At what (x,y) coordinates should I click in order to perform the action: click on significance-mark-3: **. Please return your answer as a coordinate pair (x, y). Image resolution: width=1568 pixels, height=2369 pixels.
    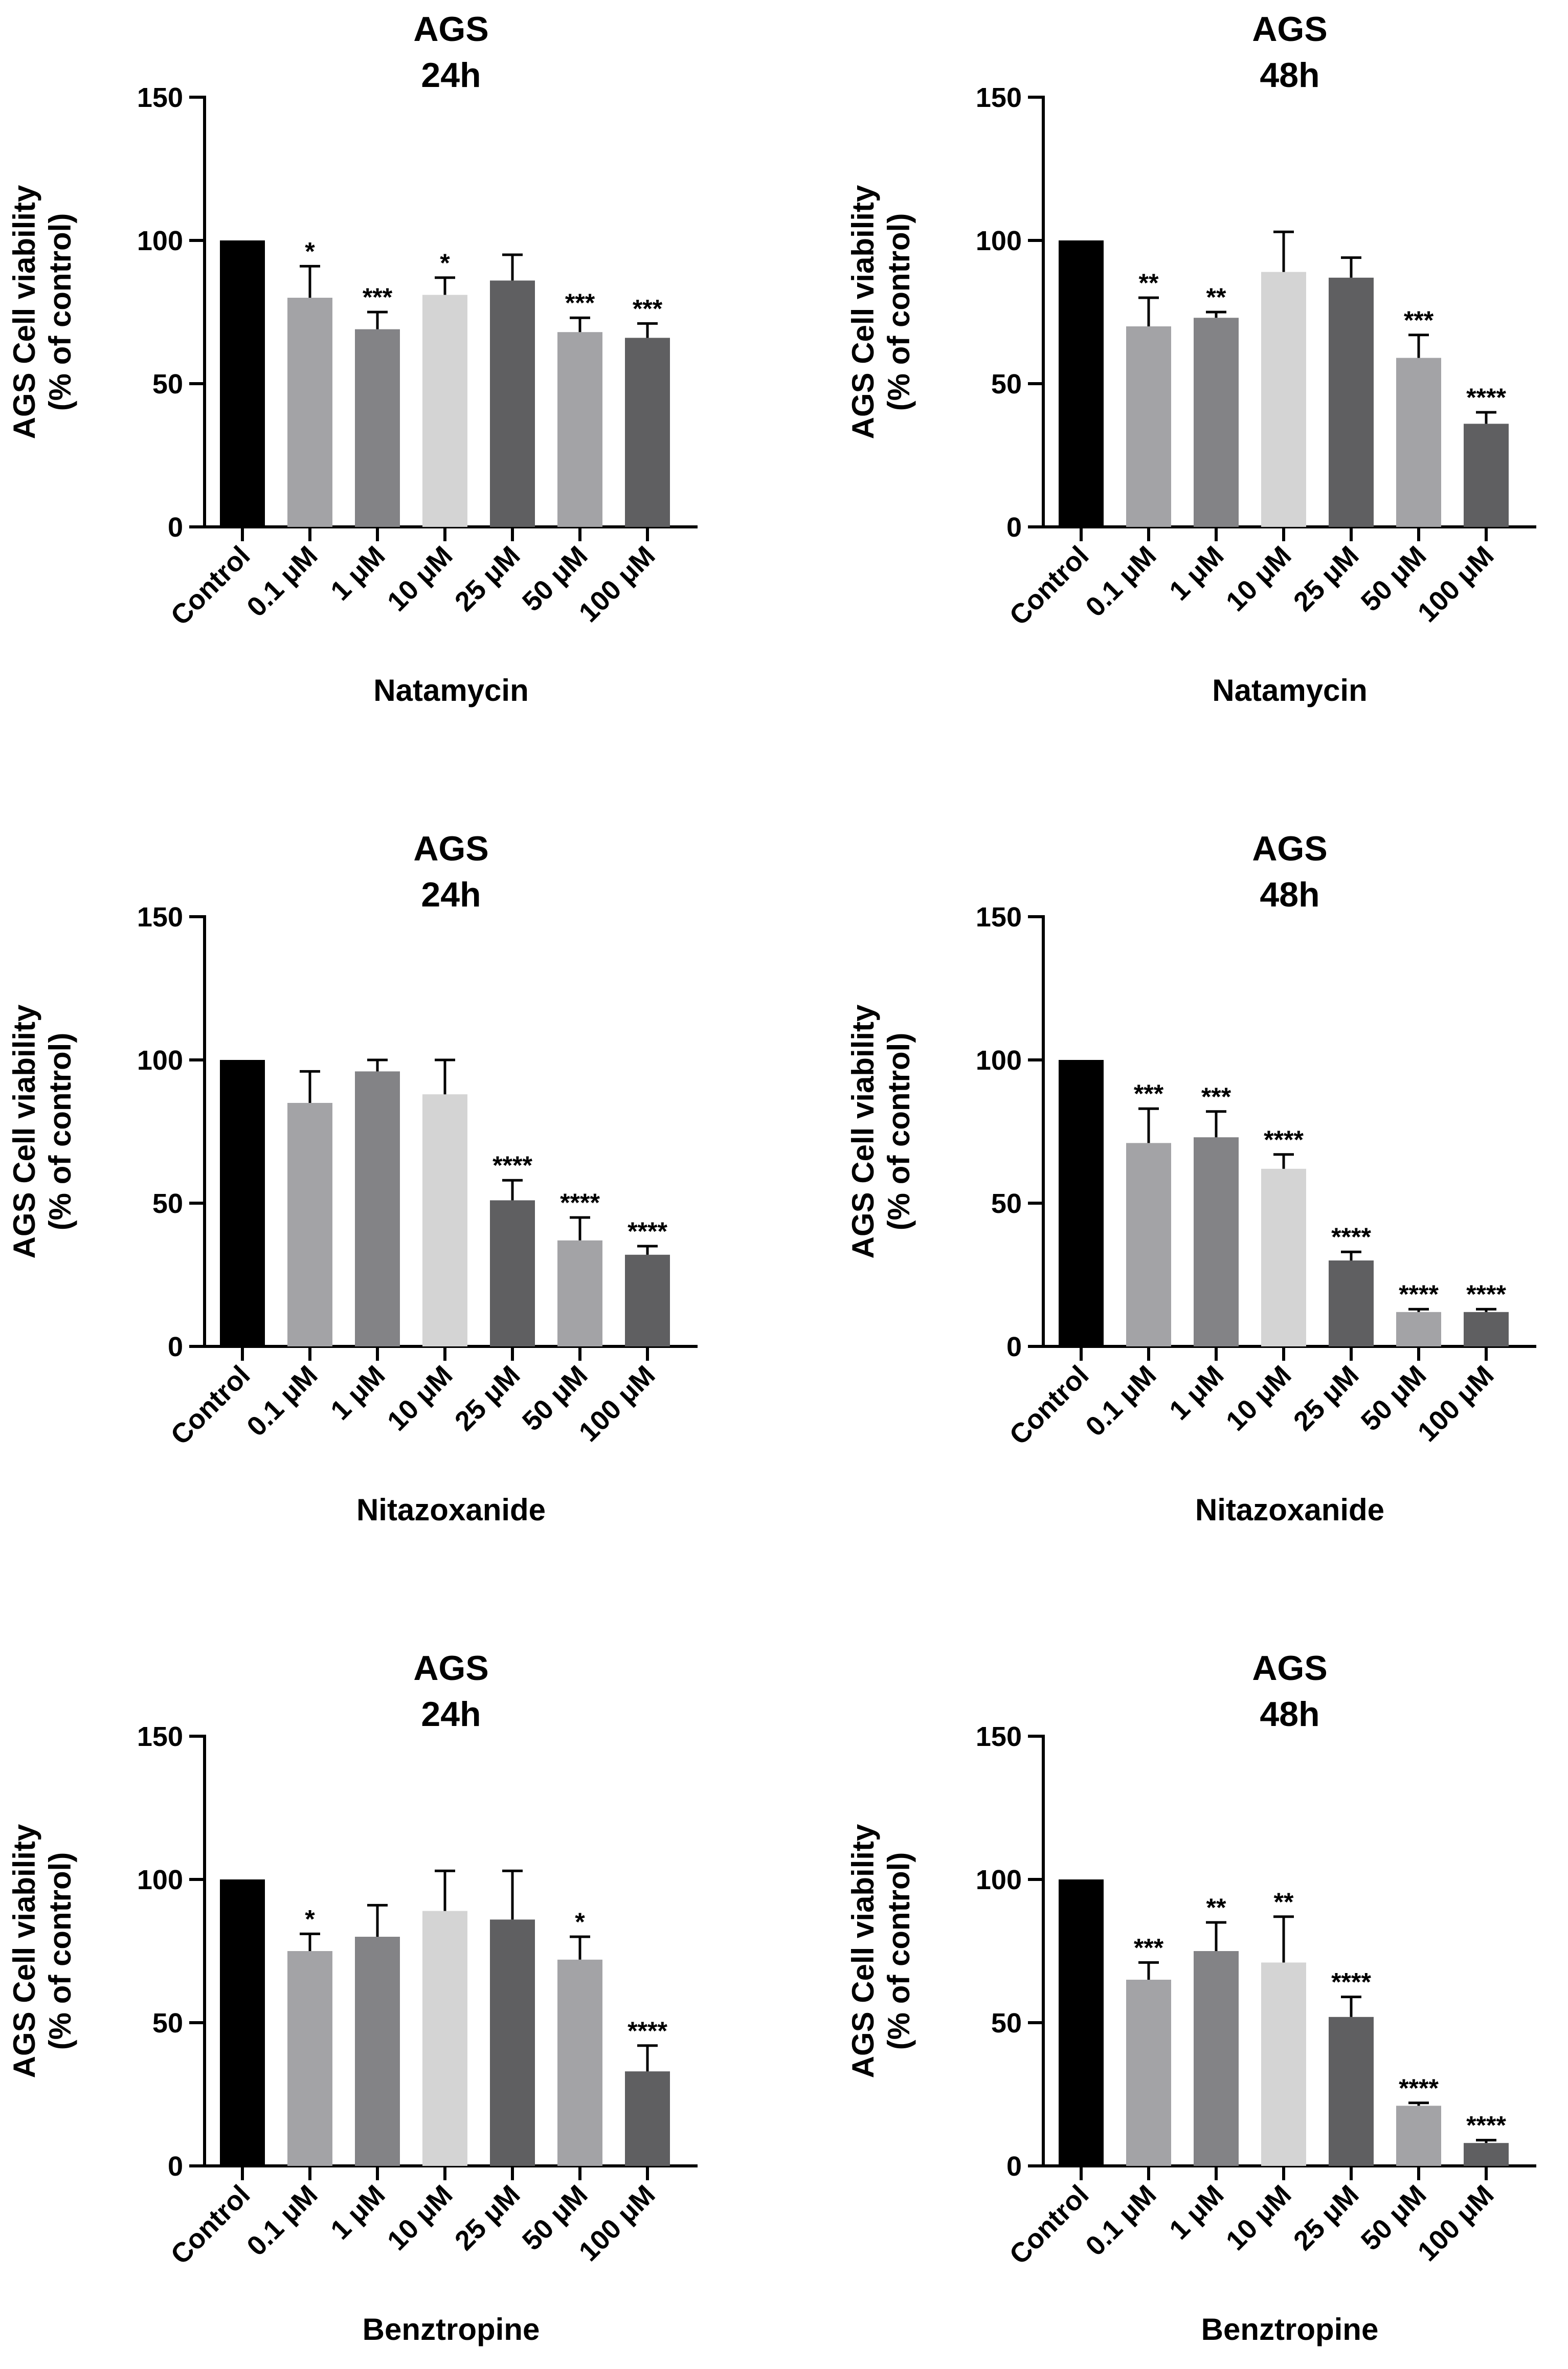
    Looking at the image, I should click on (1216, 1907).